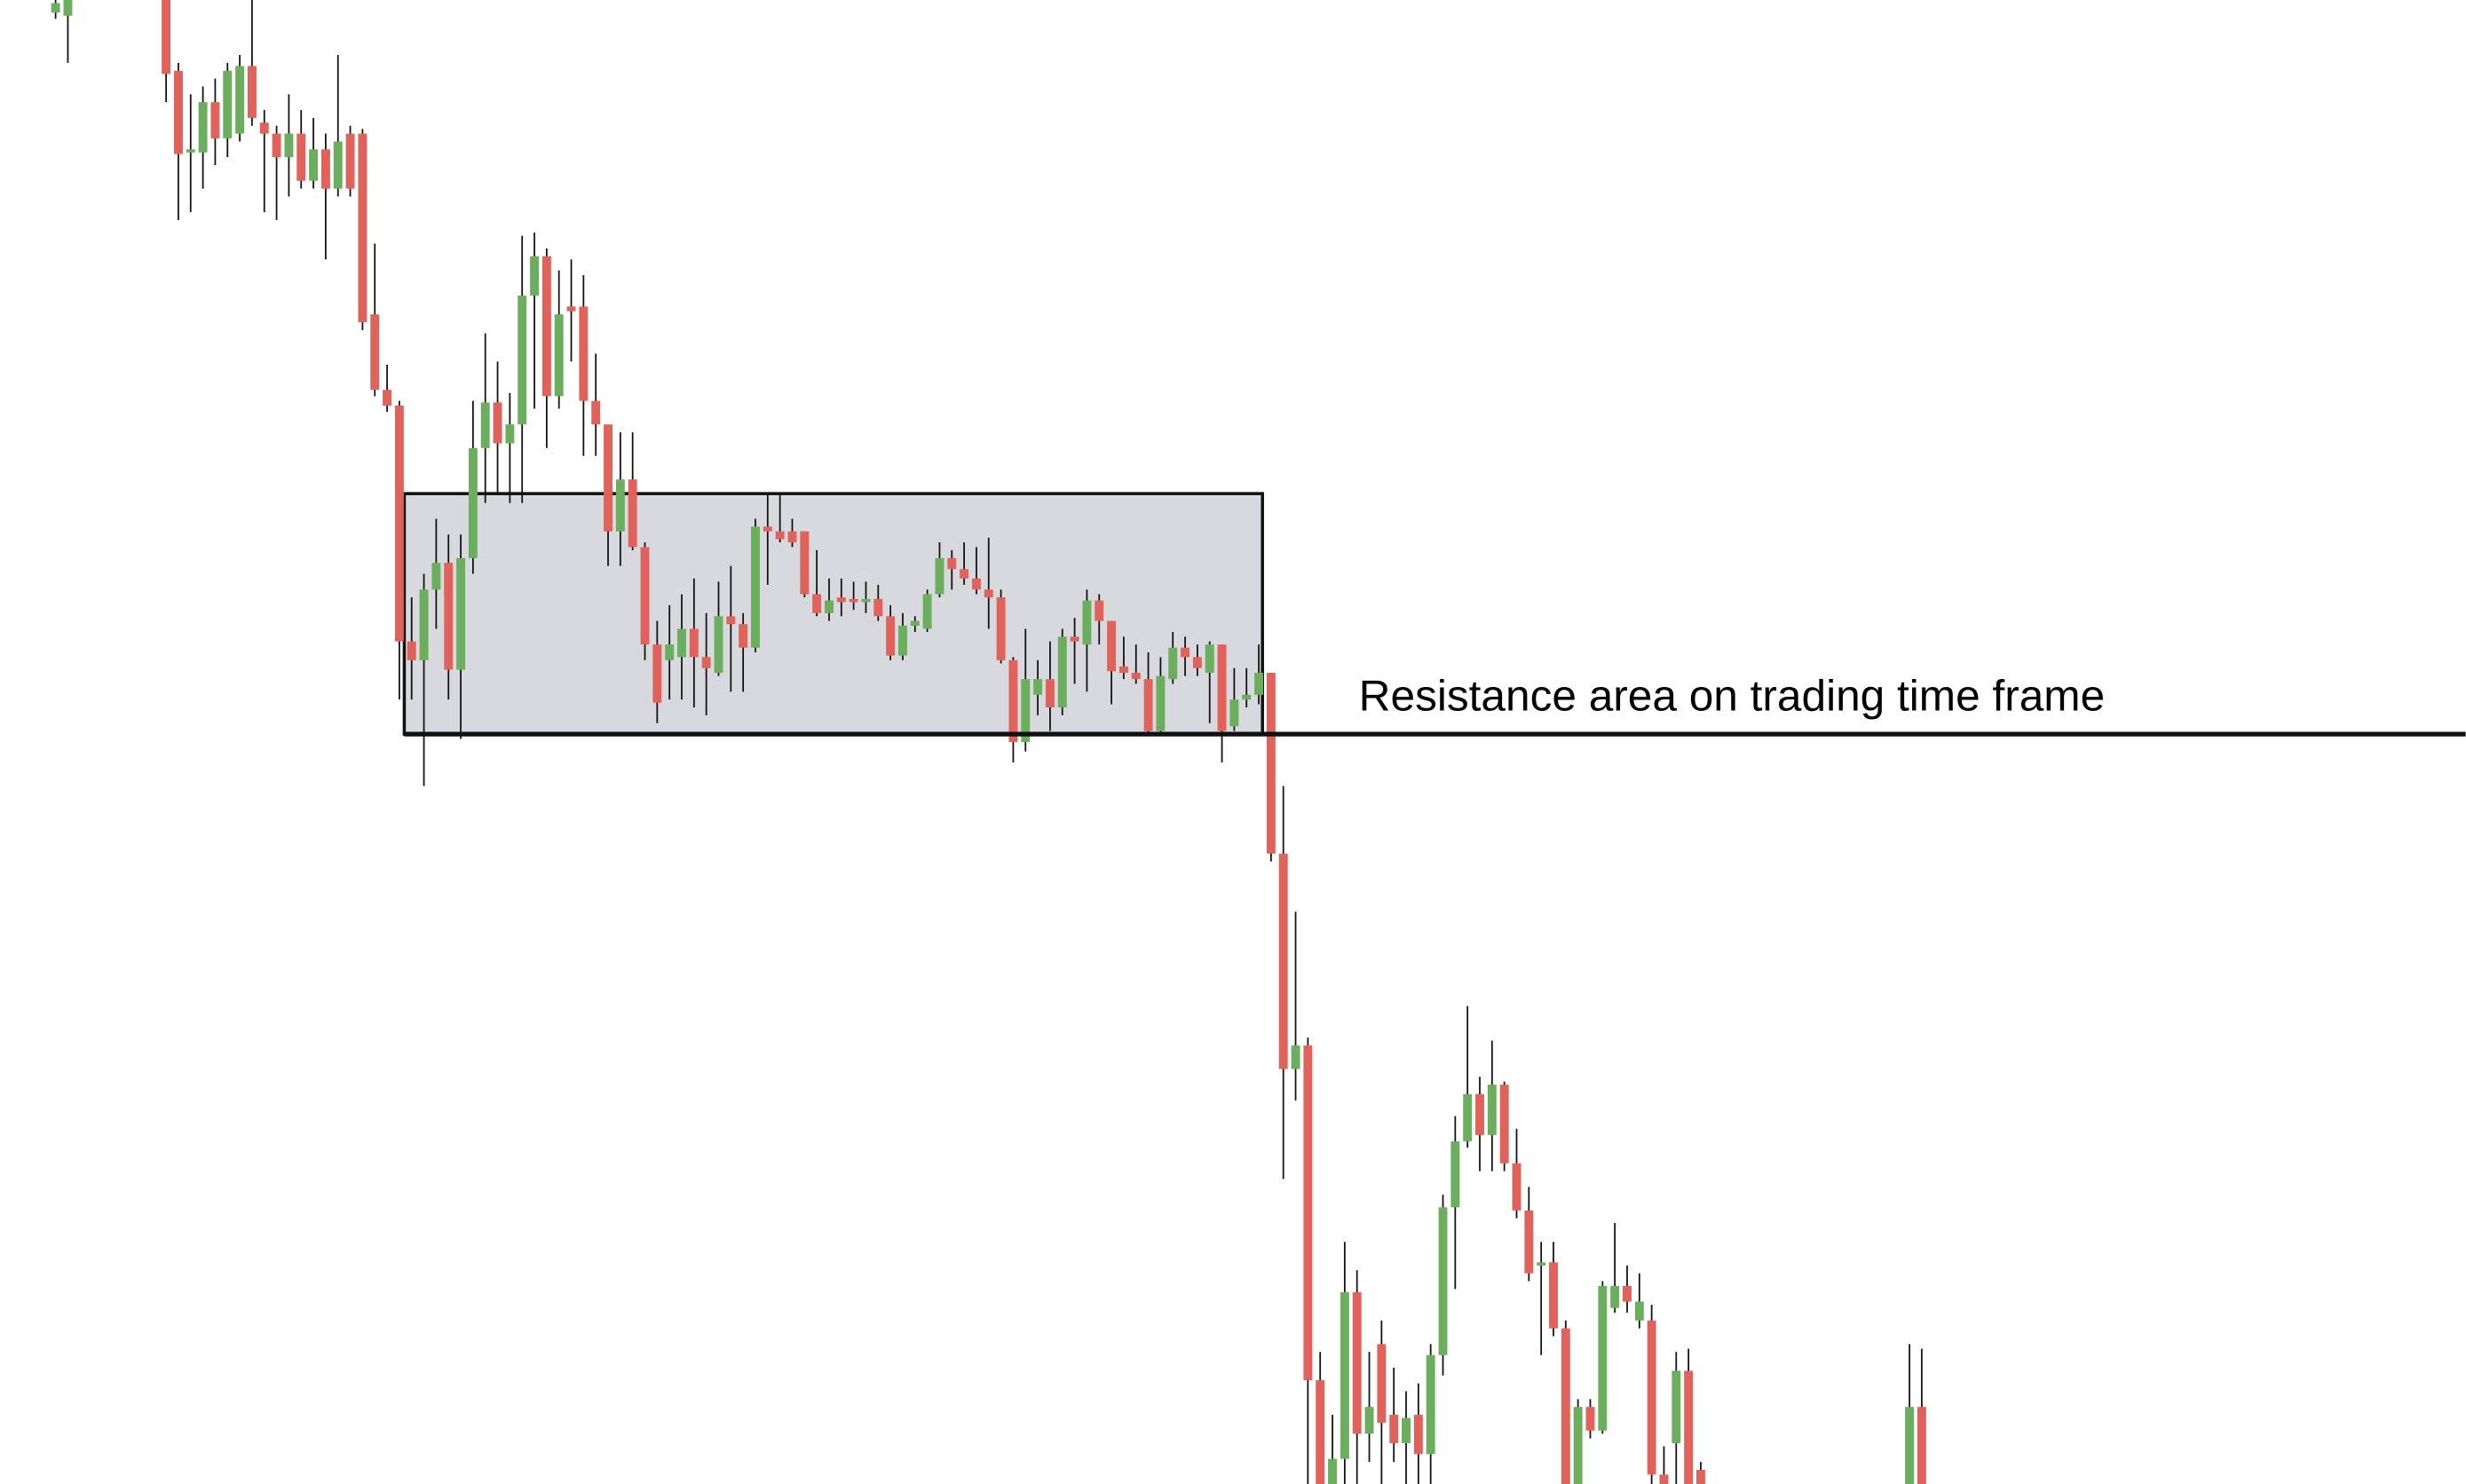 The image size is (2466, 1484). Describe the element at coordinates (833, 614) in the screenshot. I see `resistance-zone` at that location.